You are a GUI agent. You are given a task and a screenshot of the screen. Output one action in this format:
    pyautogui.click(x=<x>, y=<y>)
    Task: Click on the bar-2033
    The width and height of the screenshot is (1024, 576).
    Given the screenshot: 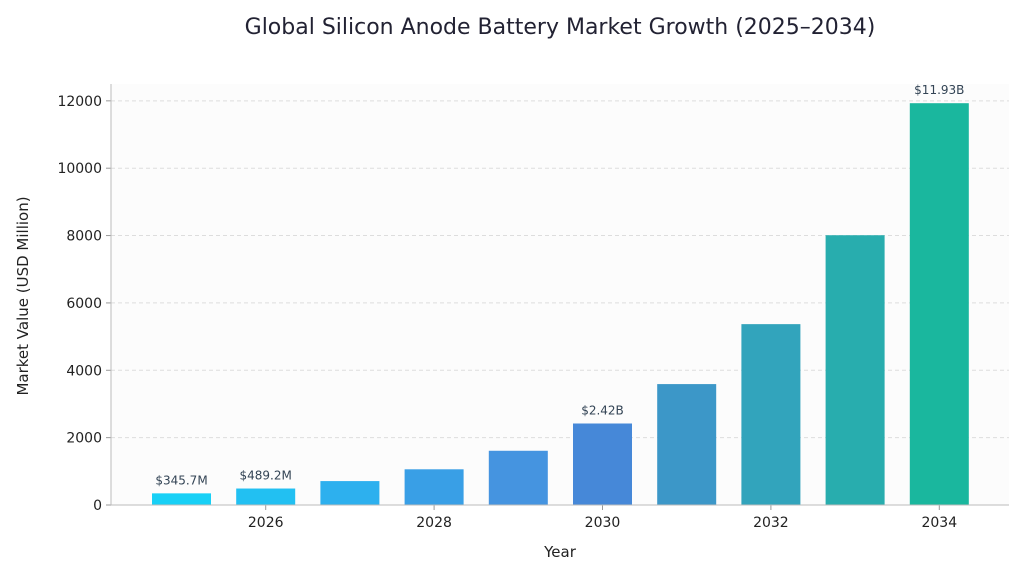 What is the action you would take?
    pyautogui.click(x=855, y=370)
    